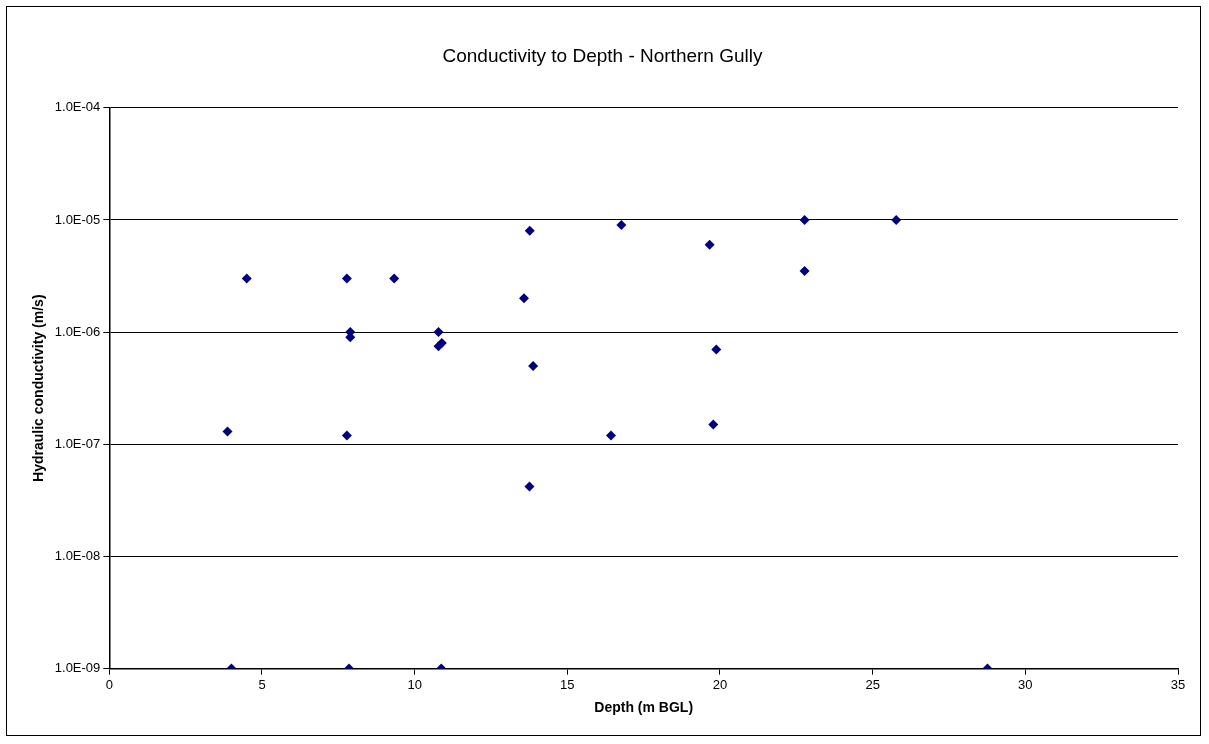 This screenshot has width=1209, height=744. I want to click on x-tick-label: 20, so click(720, 684).